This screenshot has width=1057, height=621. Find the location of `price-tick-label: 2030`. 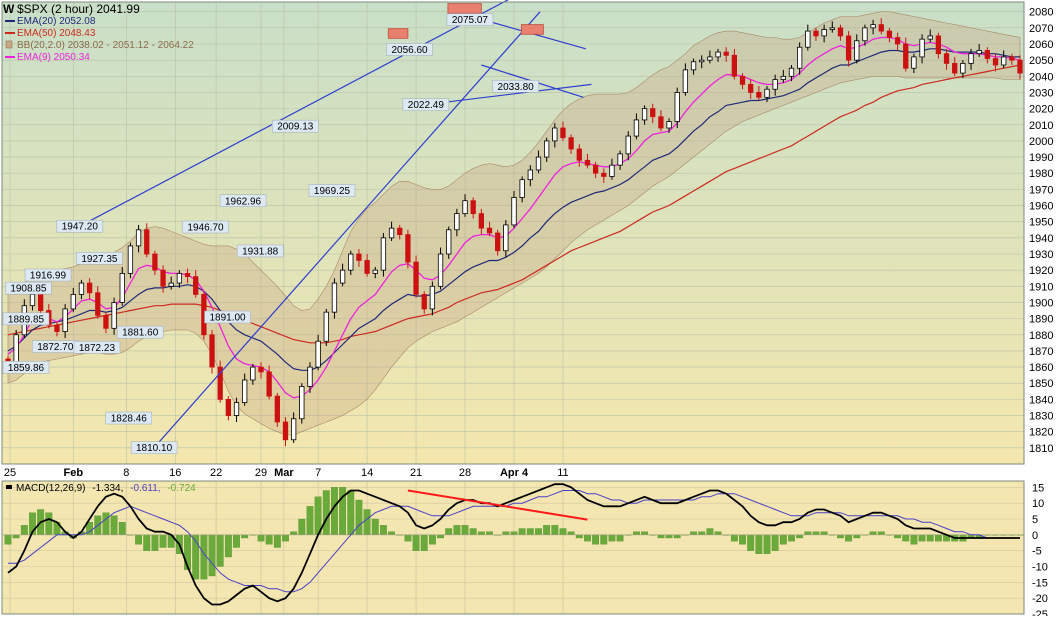

price-tick-label: 2030 is located at coordinates (1041, 93).